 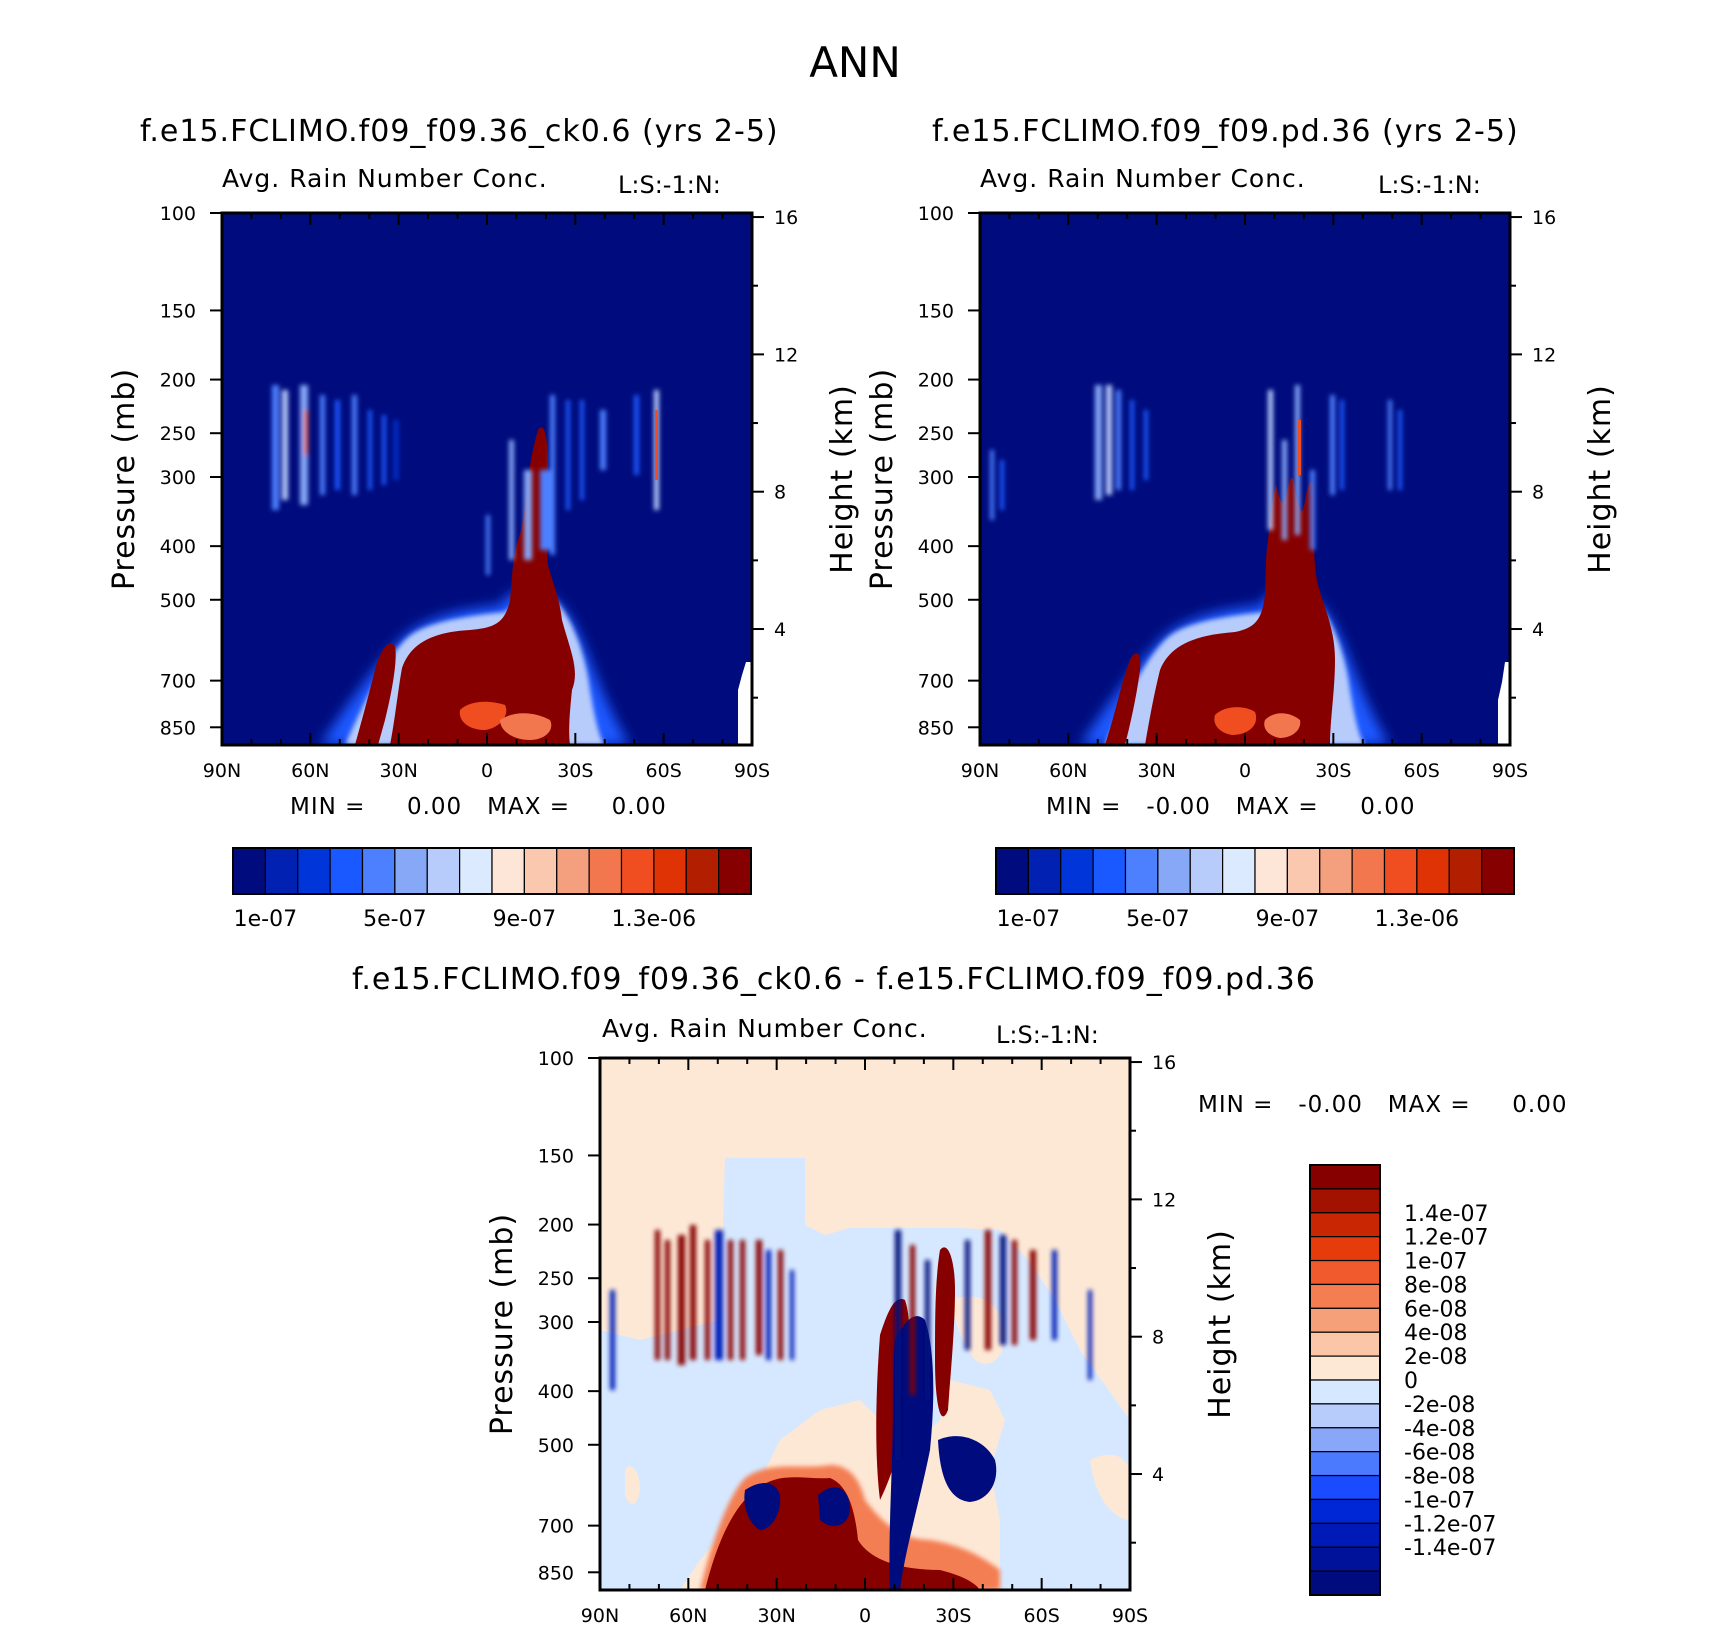 I want to click on right-colorbar-label: 5e-07, so click(x=1157, y=919).